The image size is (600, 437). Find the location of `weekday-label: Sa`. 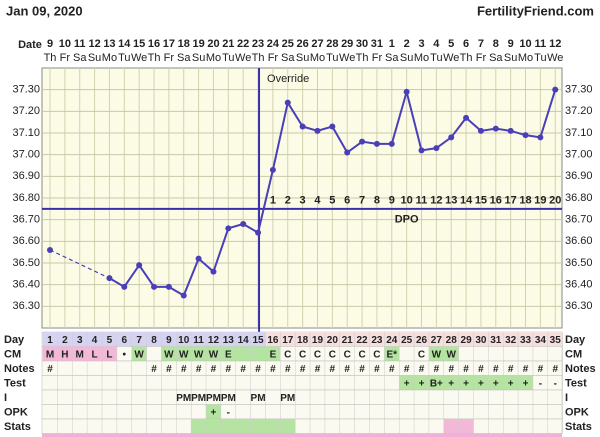

weekday-label: Sa is located at coordinates (496, 58).